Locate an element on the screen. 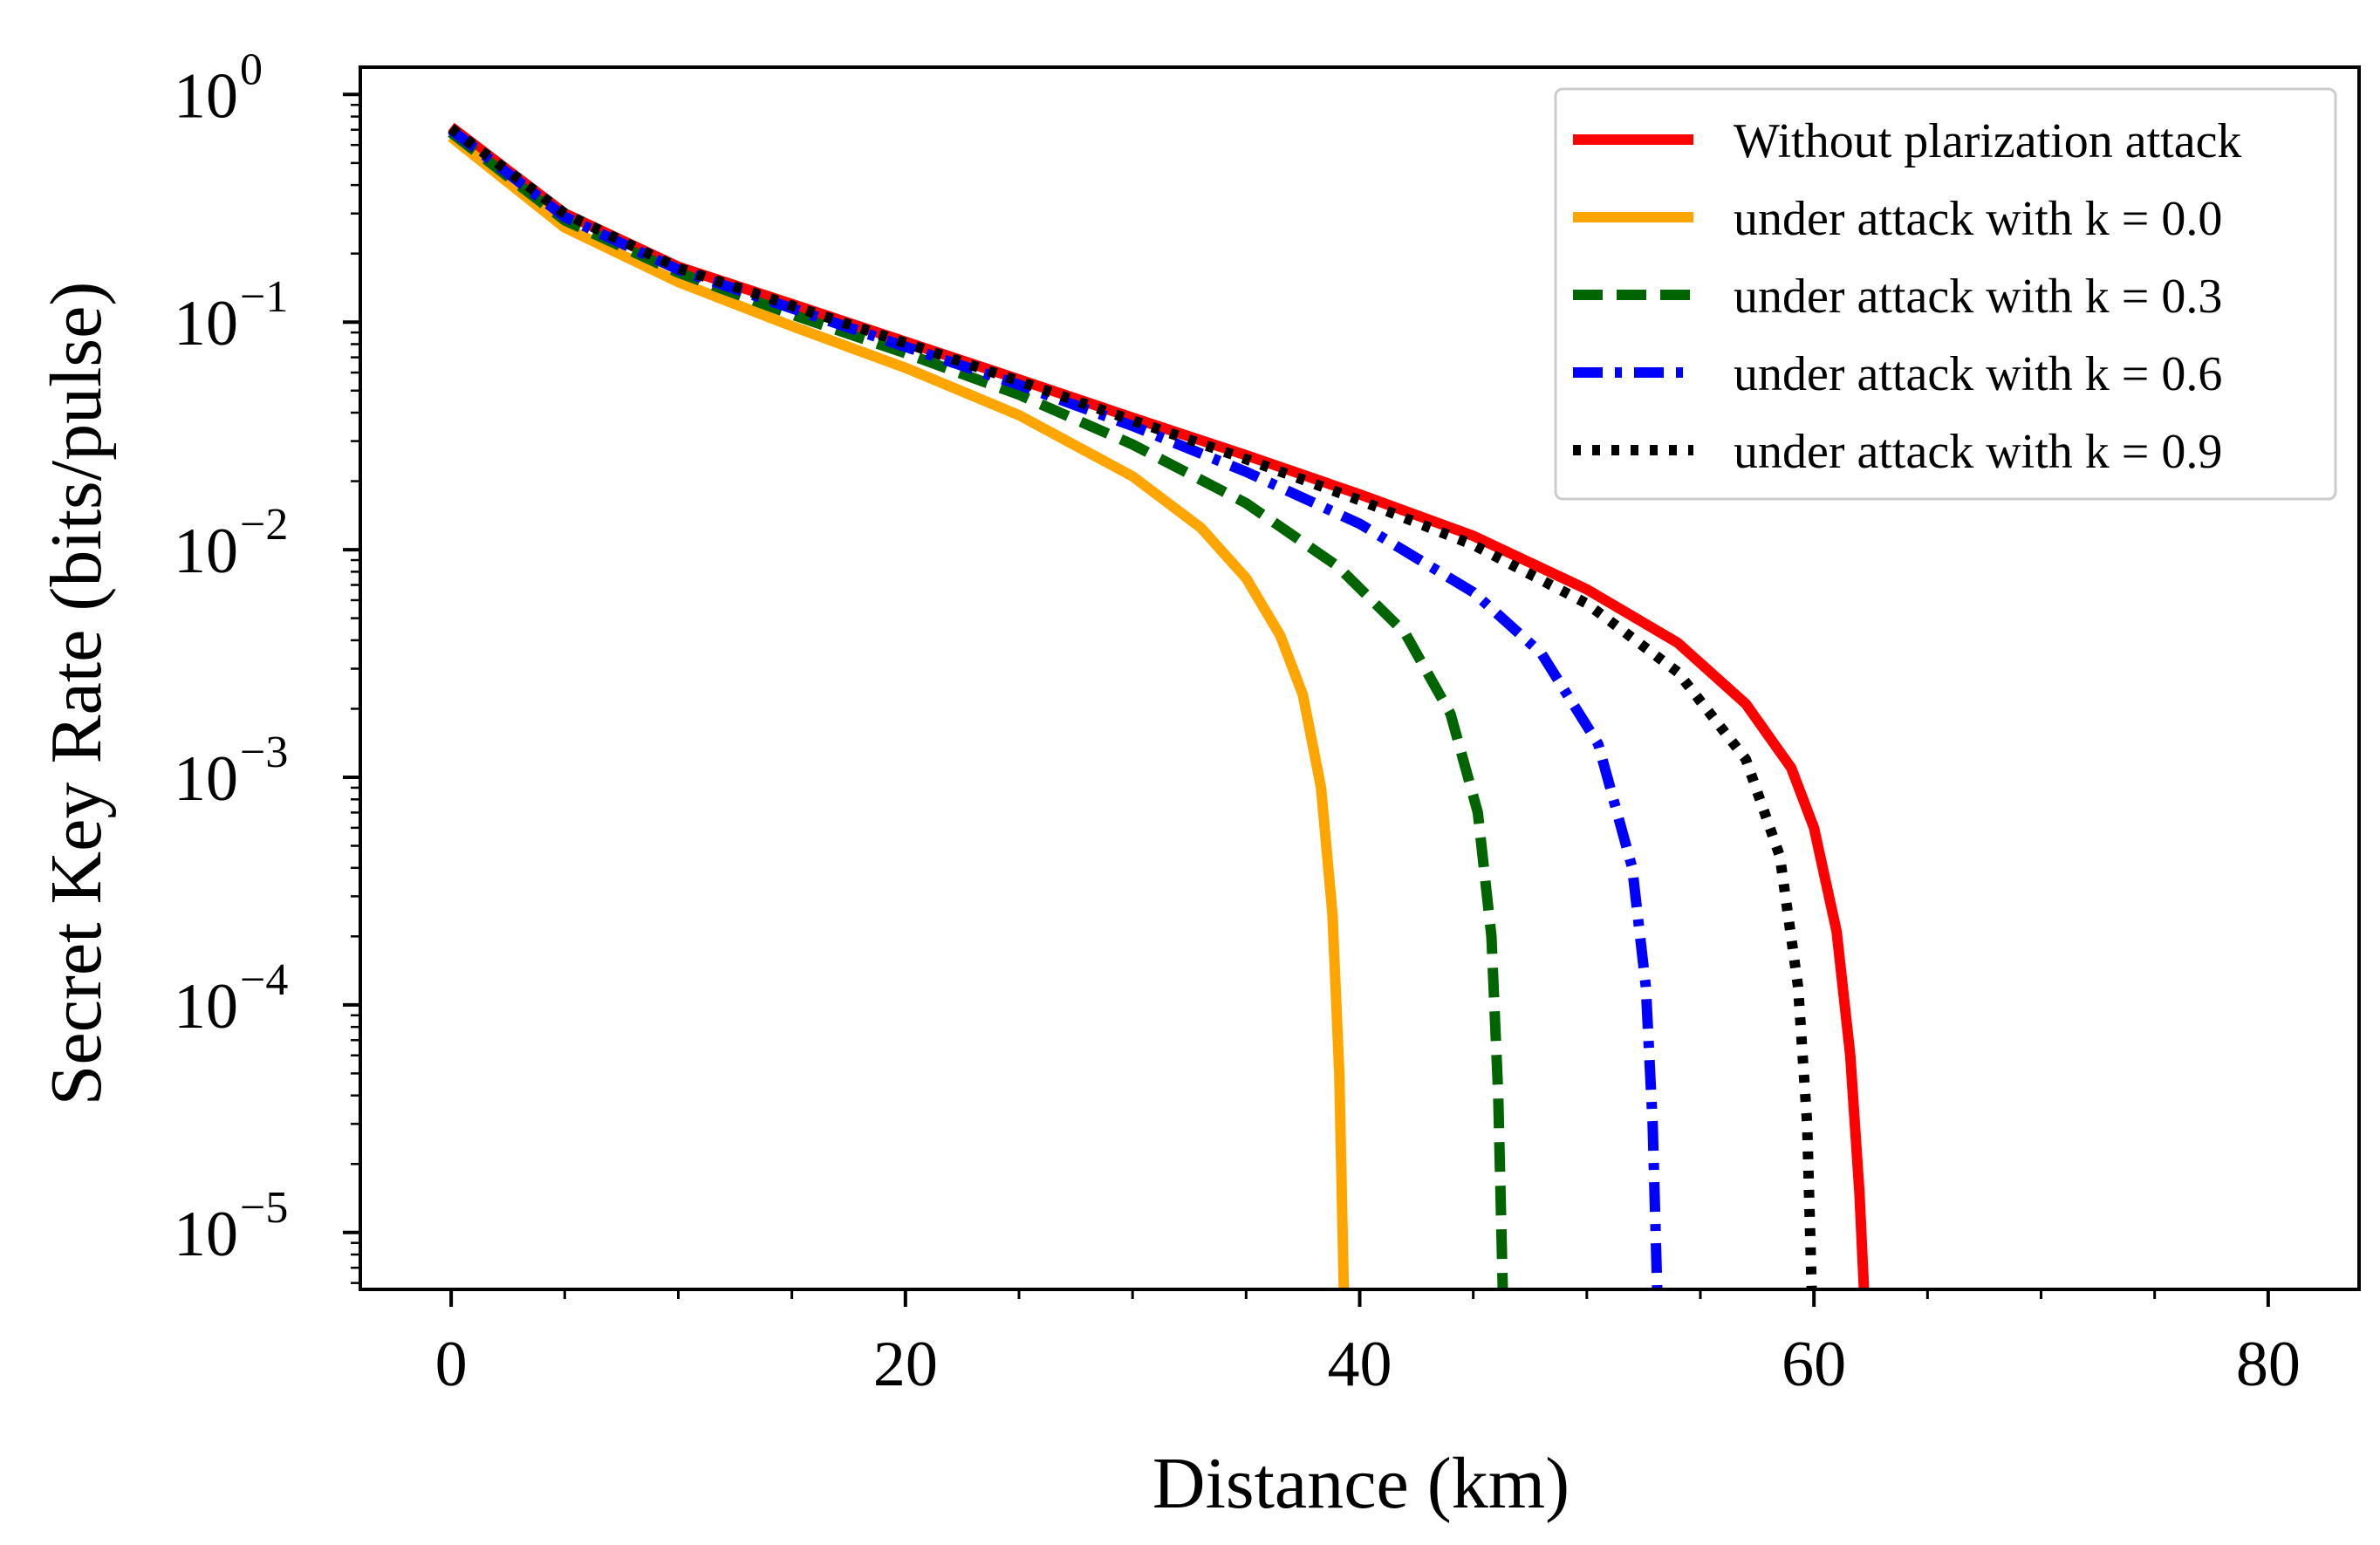  x-axis-title: Distance (km) is located at coordinates (1361, 1483).